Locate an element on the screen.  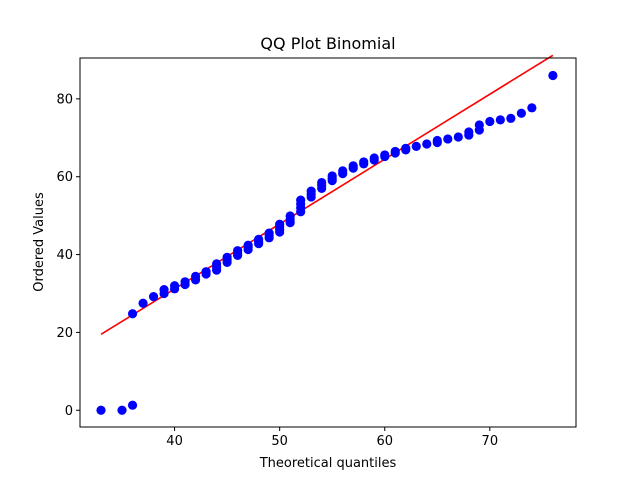
x-axis-label: Theoretical quantiles is located at coordinates (328, 463).